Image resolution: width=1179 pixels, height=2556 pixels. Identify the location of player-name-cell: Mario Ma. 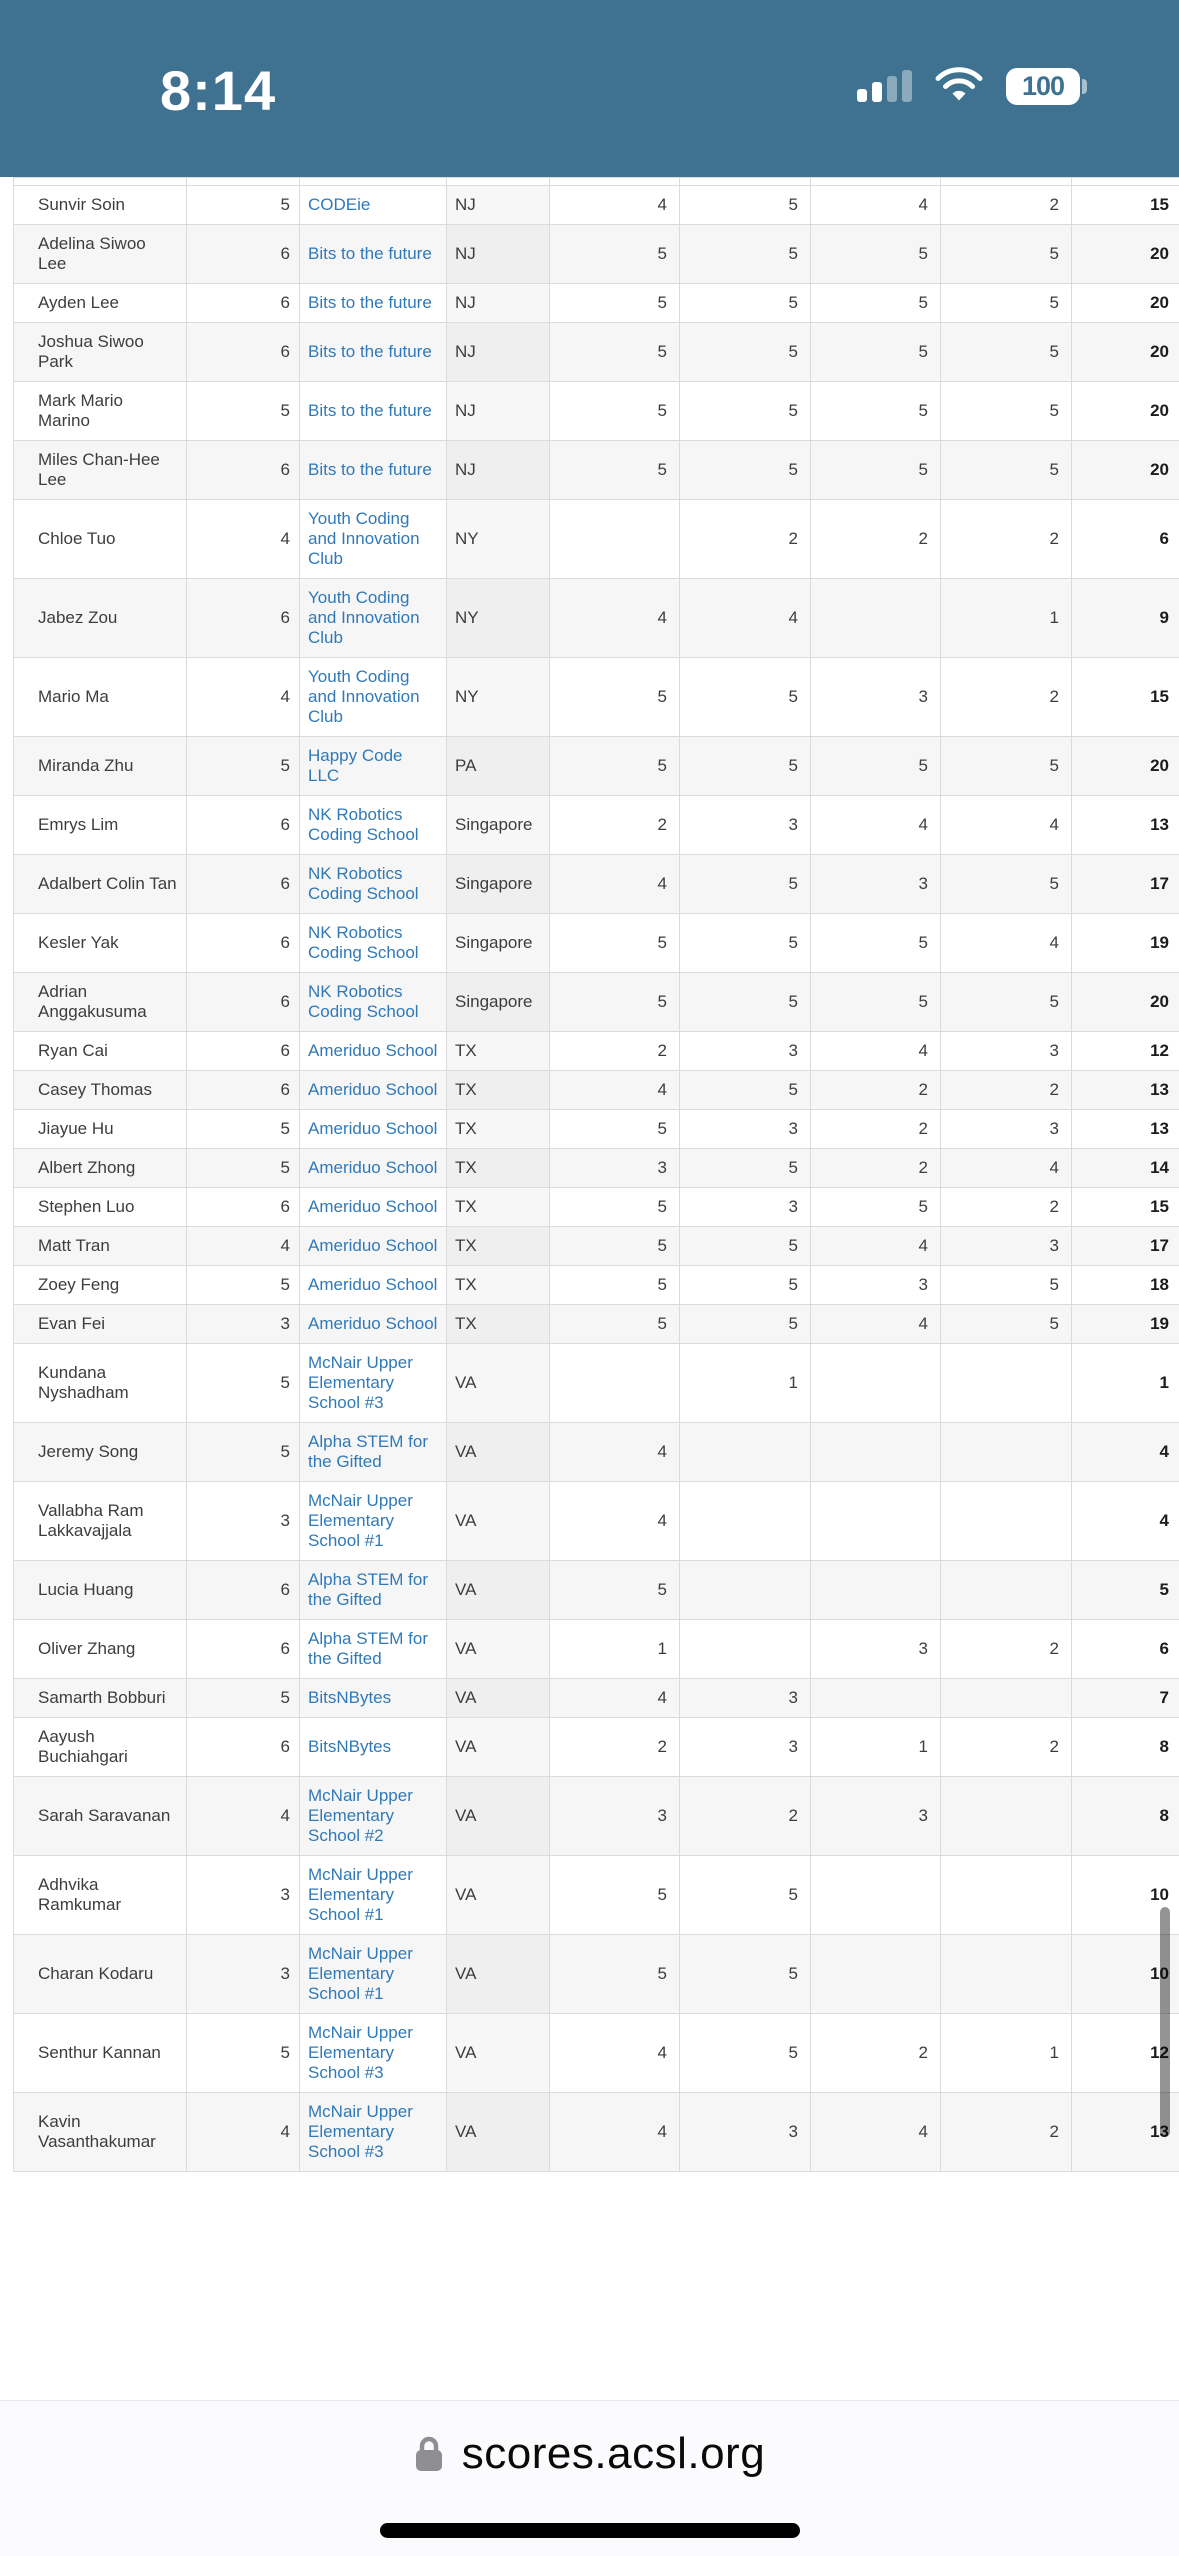
(100, 697).